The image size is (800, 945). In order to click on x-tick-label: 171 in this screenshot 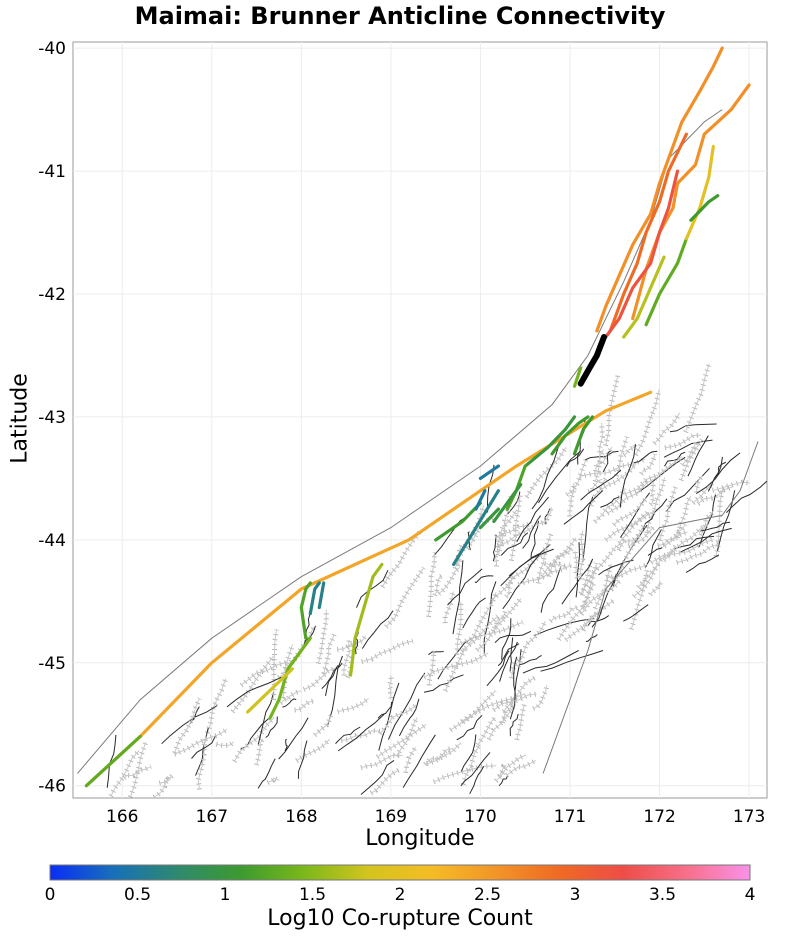, I will do `click(570, 817)`.